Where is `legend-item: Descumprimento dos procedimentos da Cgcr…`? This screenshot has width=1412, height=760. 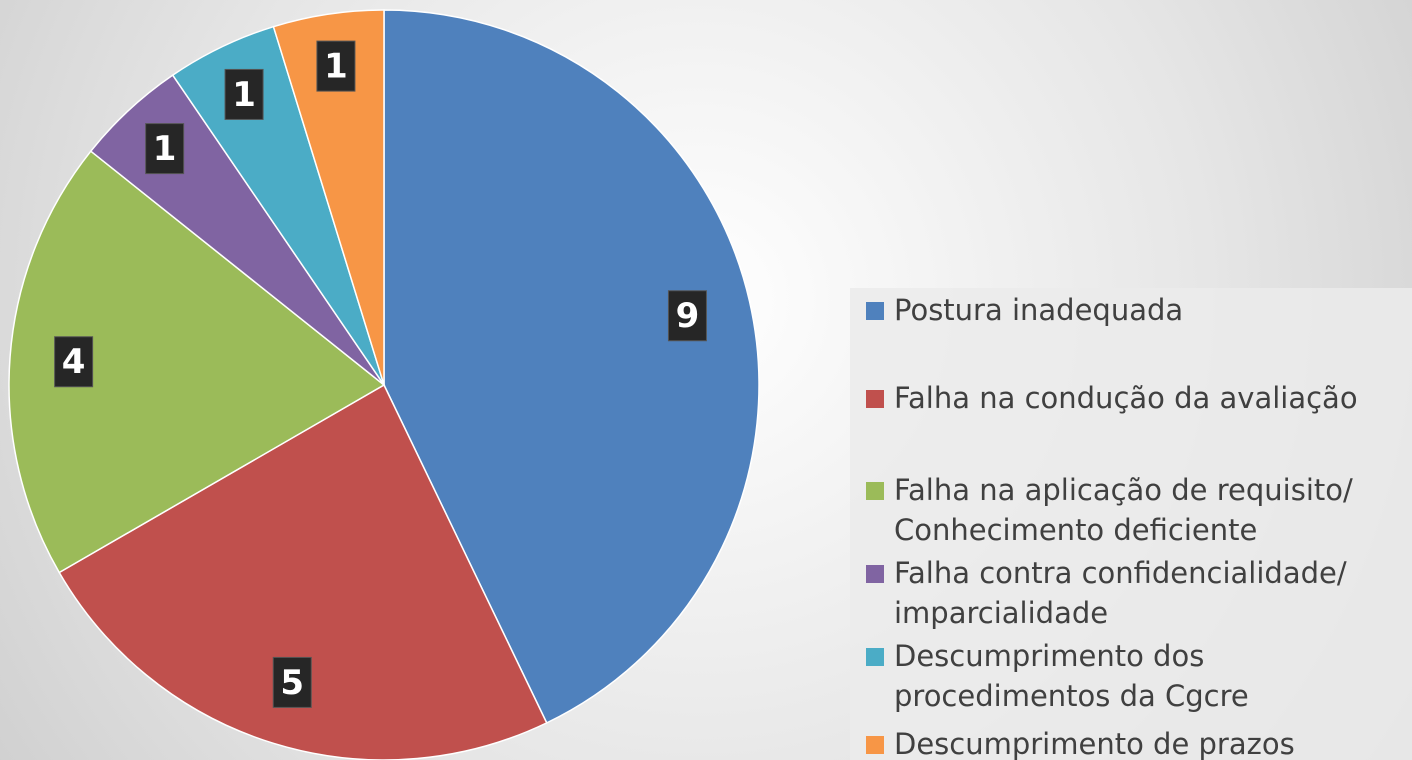
legend-item: Descumprimento dos procedimentos da Cgcr… is located at coordinates (1125, 676).